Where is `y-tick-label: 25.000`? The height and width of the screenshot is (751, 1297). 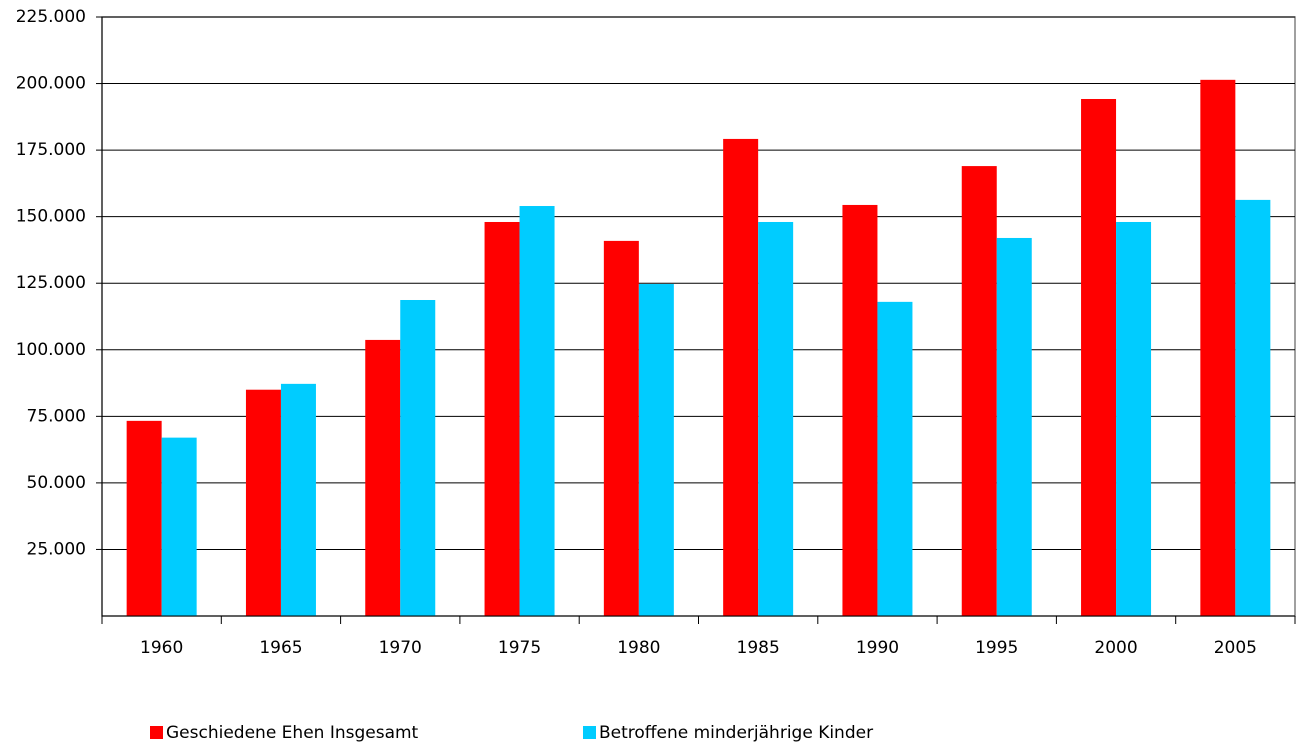
y-tick-label: 25.000 is located at coordinates (56, 549).